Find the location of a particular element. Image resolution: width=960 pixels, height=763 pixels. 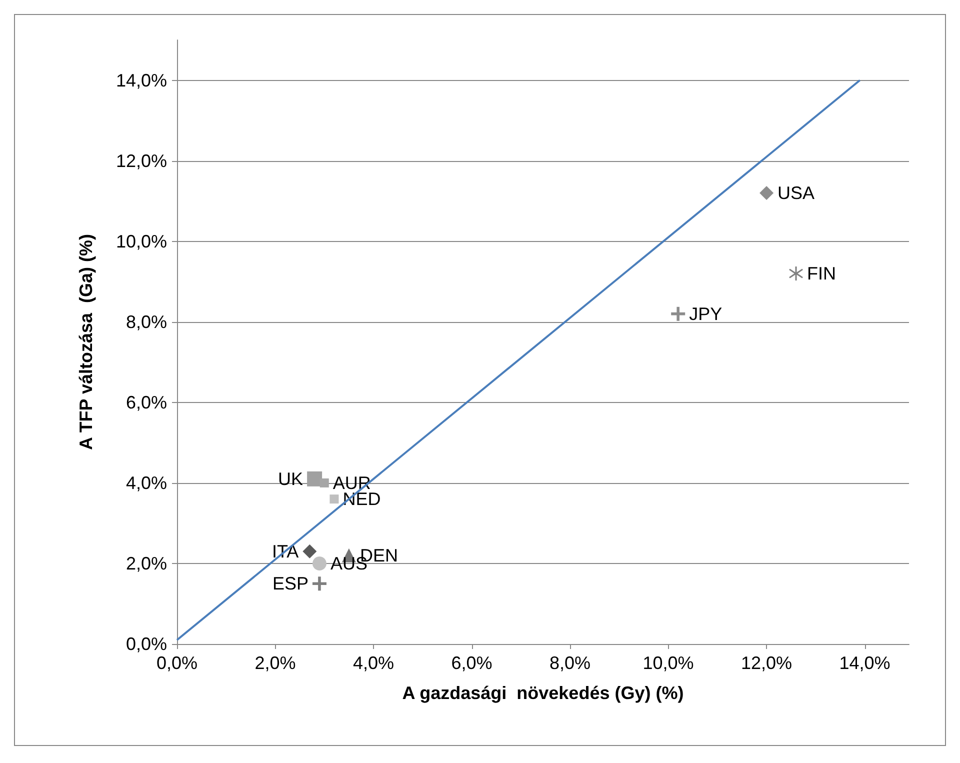

series-label: USA is located at coordinates (796, 193).